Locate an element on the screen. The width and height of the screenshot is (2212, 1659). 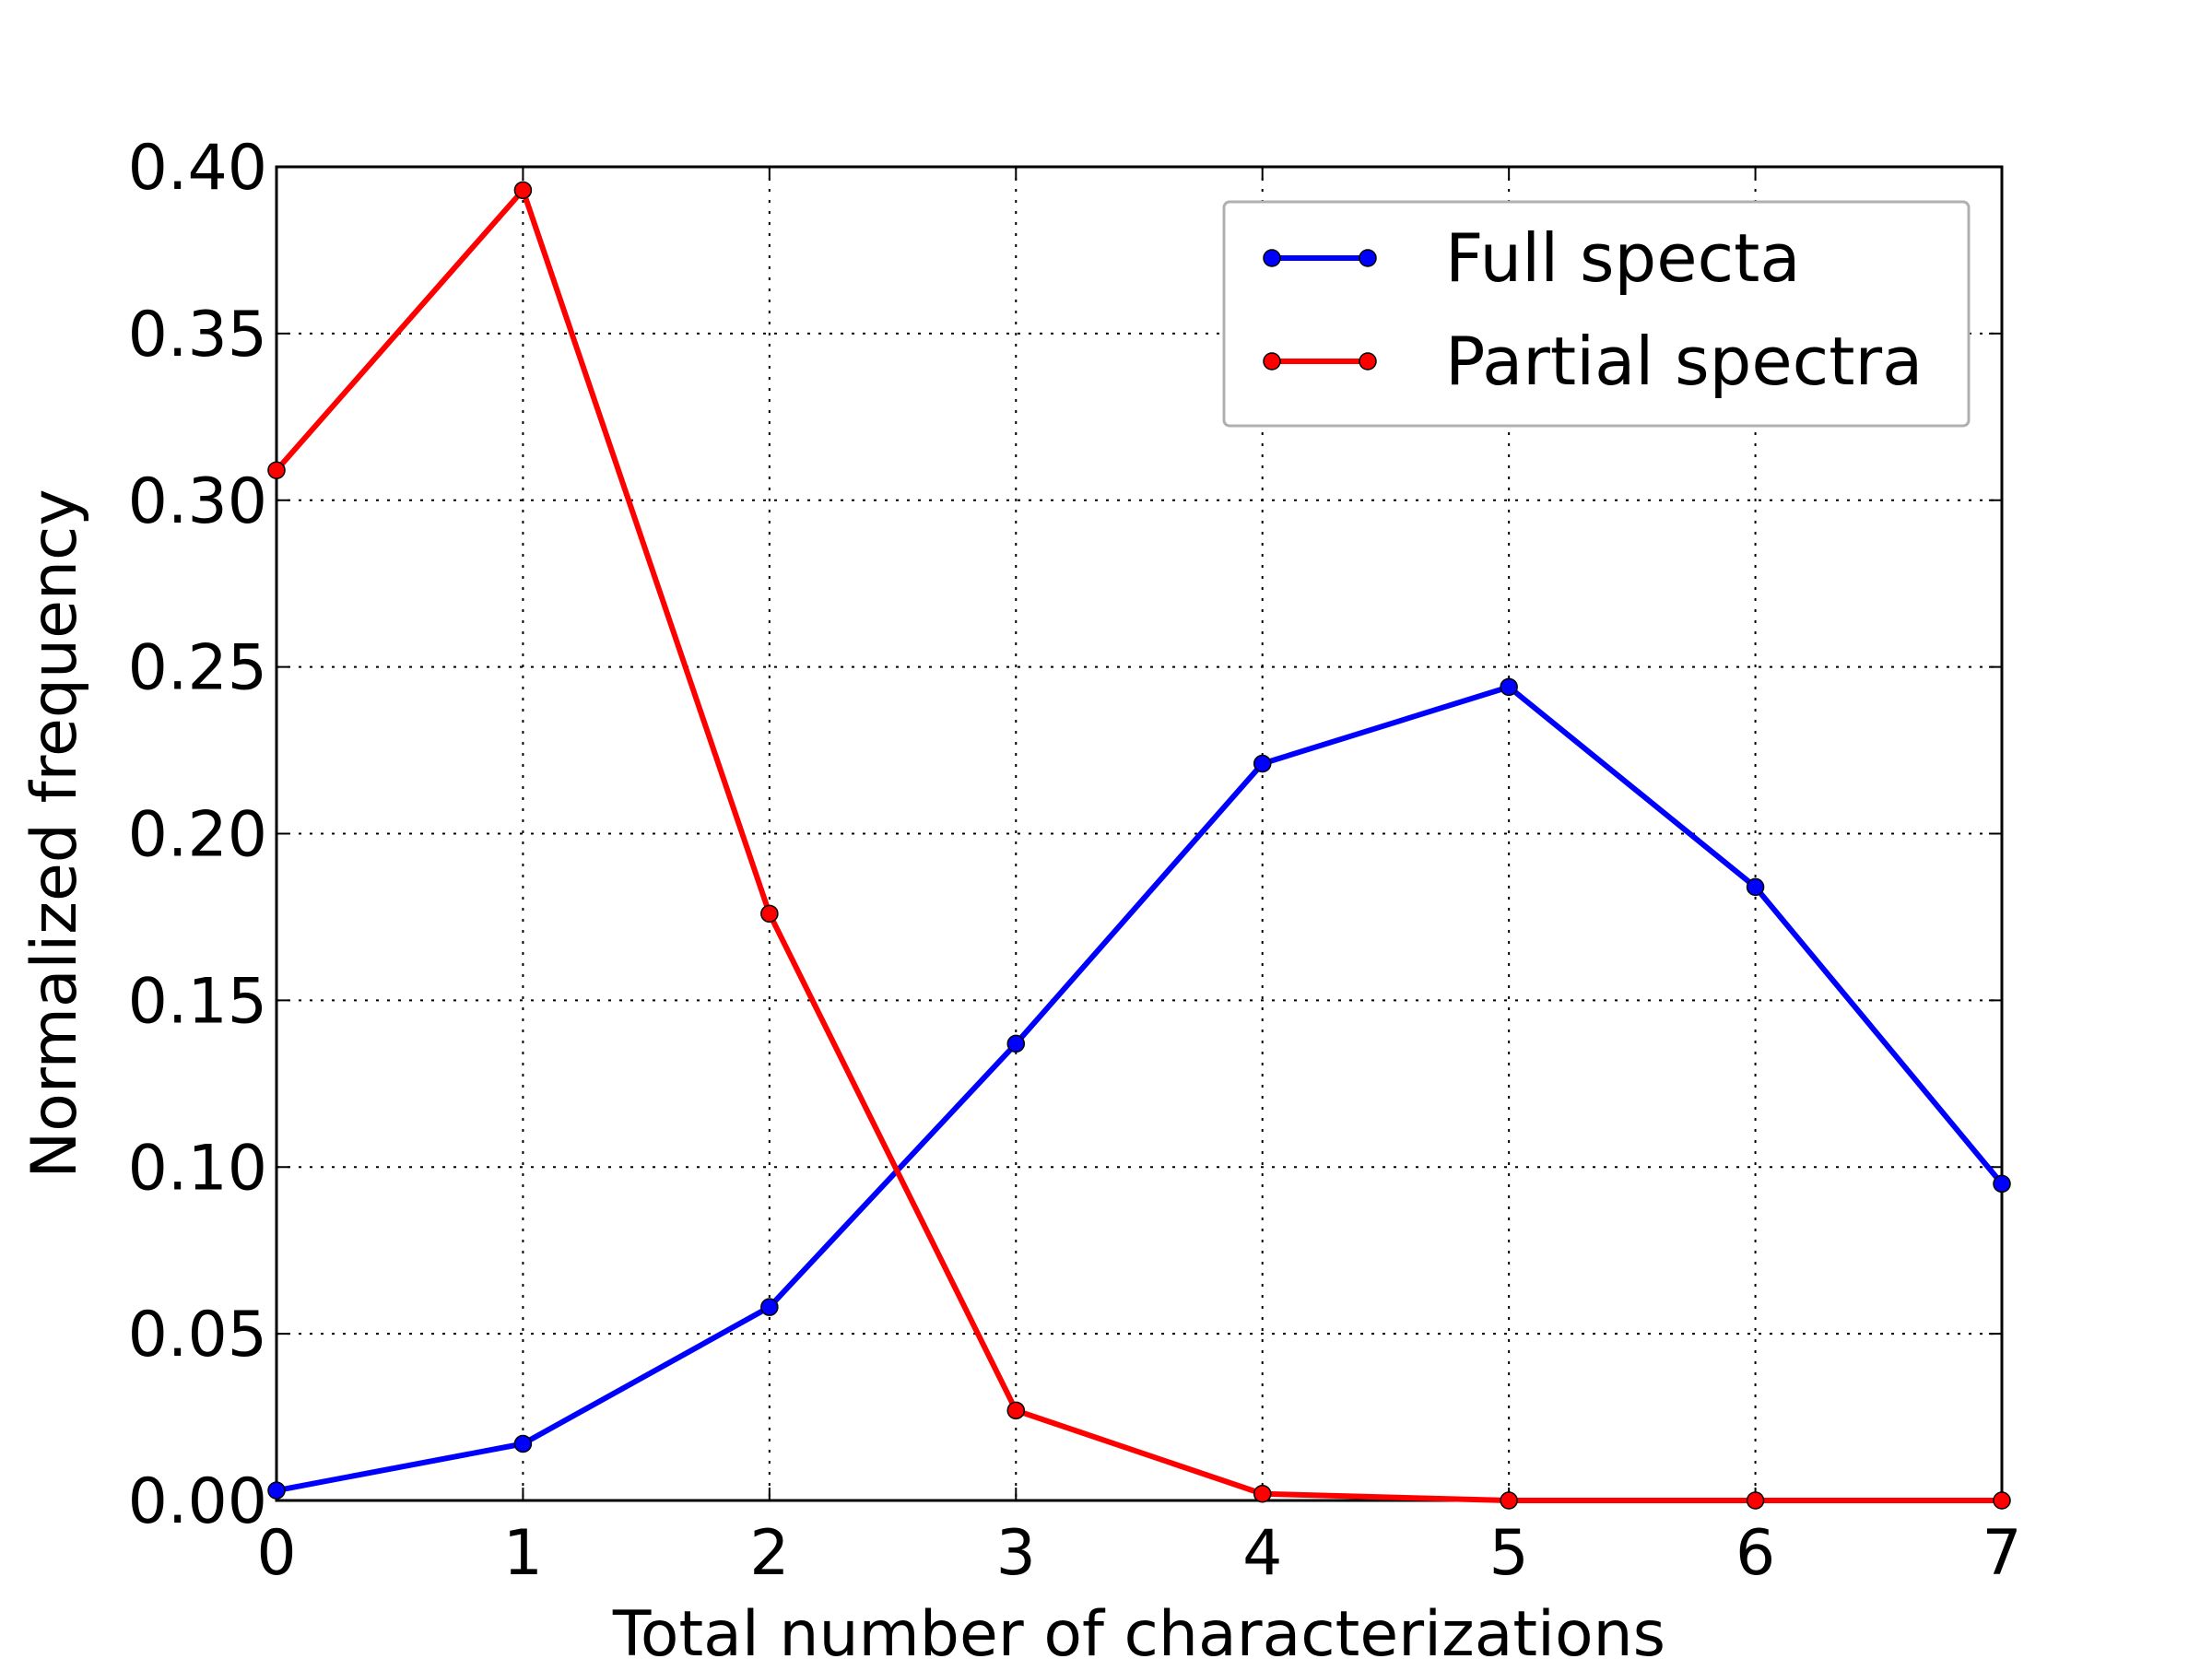
y-tick-label: 0.00 is located at coordinates (197, 1501).